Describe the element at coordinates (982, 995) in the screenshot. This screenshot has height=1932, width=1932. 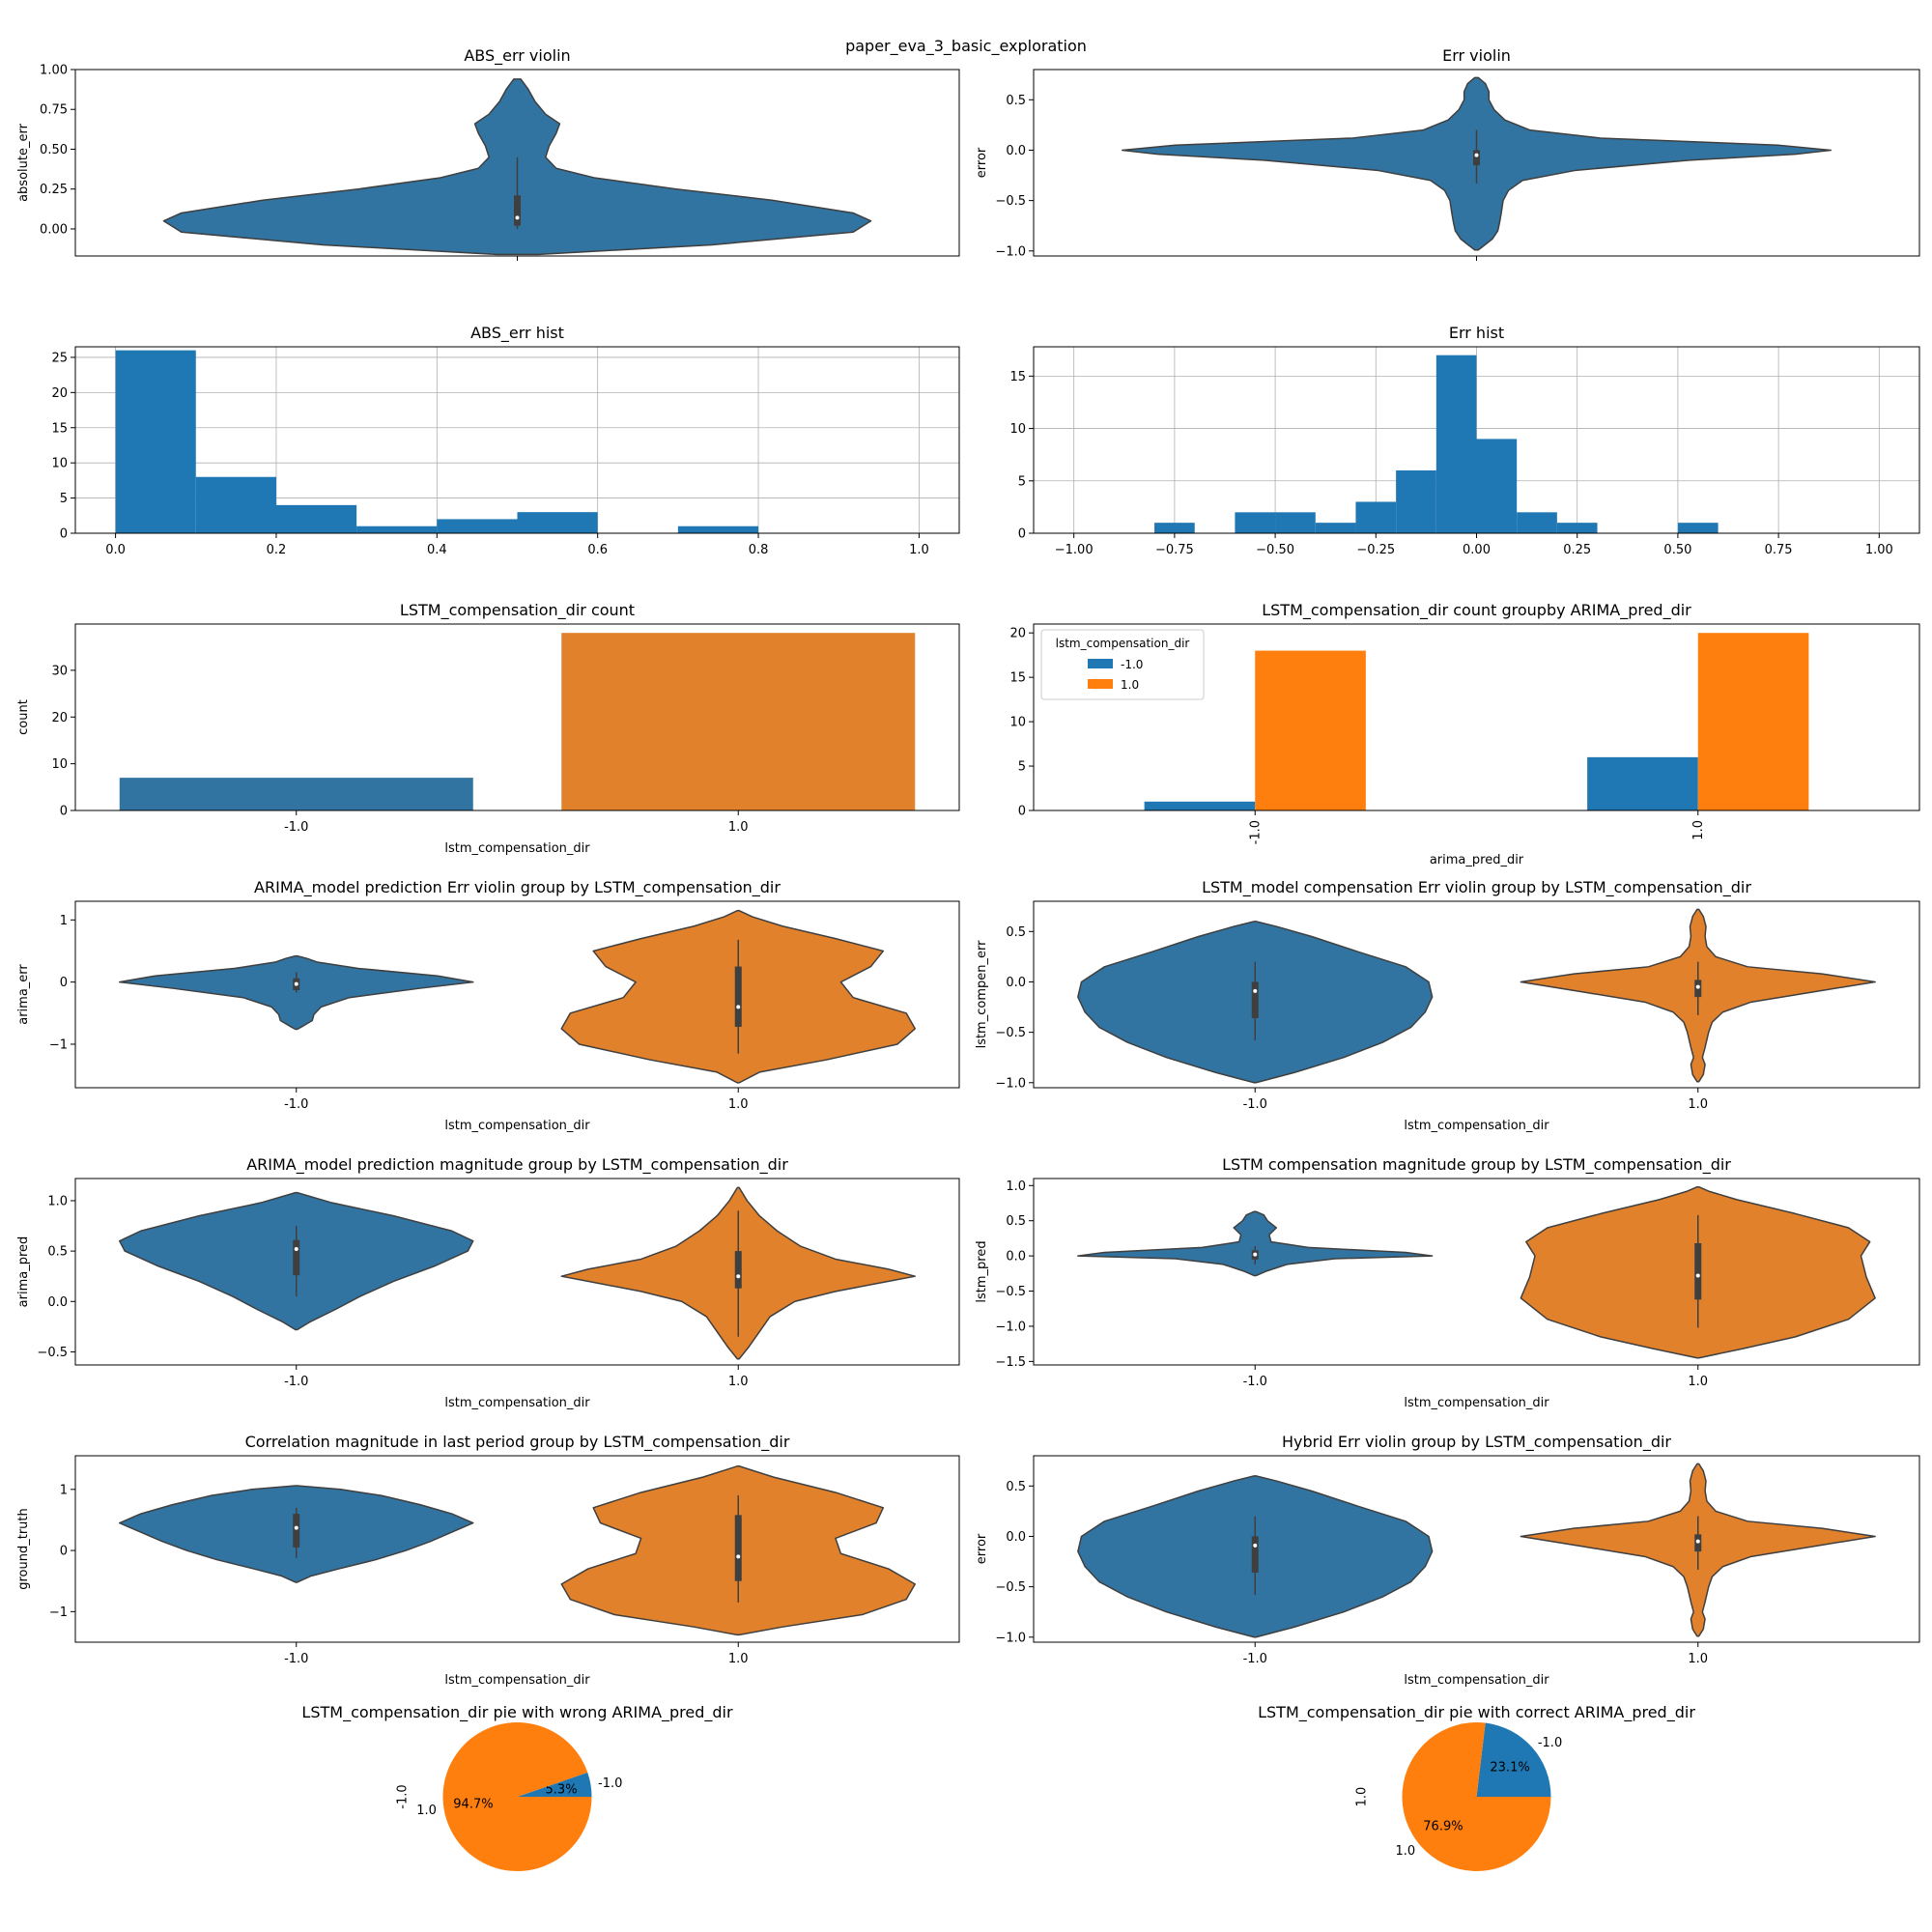
I see `y-axis-label: lstm_compen_err` at that location.